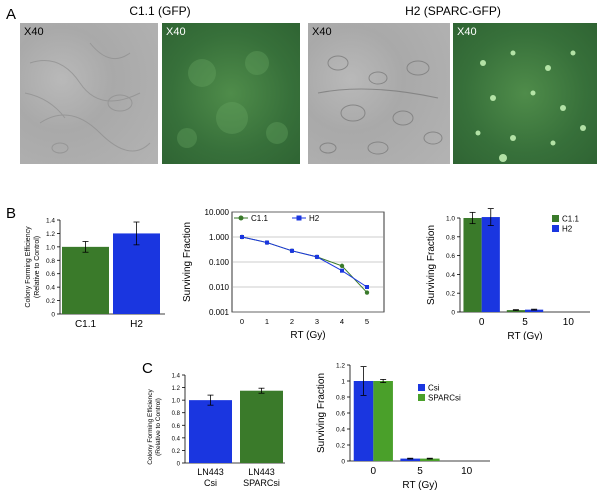 The width and height of the screenshot is (600, 501). I want to click on panel-letter-c: C, so click(147, 368).